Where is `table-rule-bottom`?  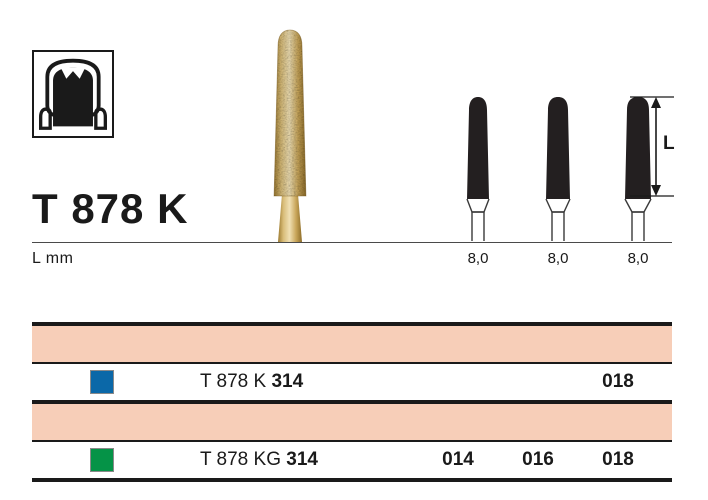 table-rule-bottom is located at coordinates (352, 480).